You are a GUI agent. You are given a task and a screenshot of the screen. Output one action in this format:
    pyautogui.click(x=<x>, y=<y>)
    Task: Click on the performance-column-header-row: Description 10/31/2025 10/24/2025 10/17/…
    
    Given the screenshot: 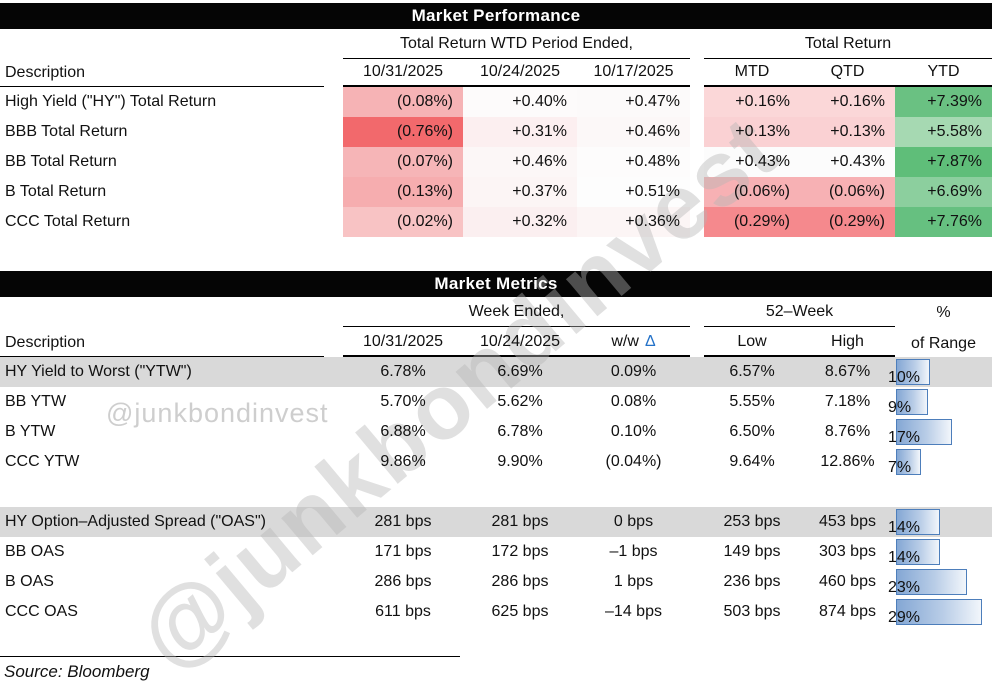 What is the action you would take?
    pyautogui.click(x=496, y=73)
    